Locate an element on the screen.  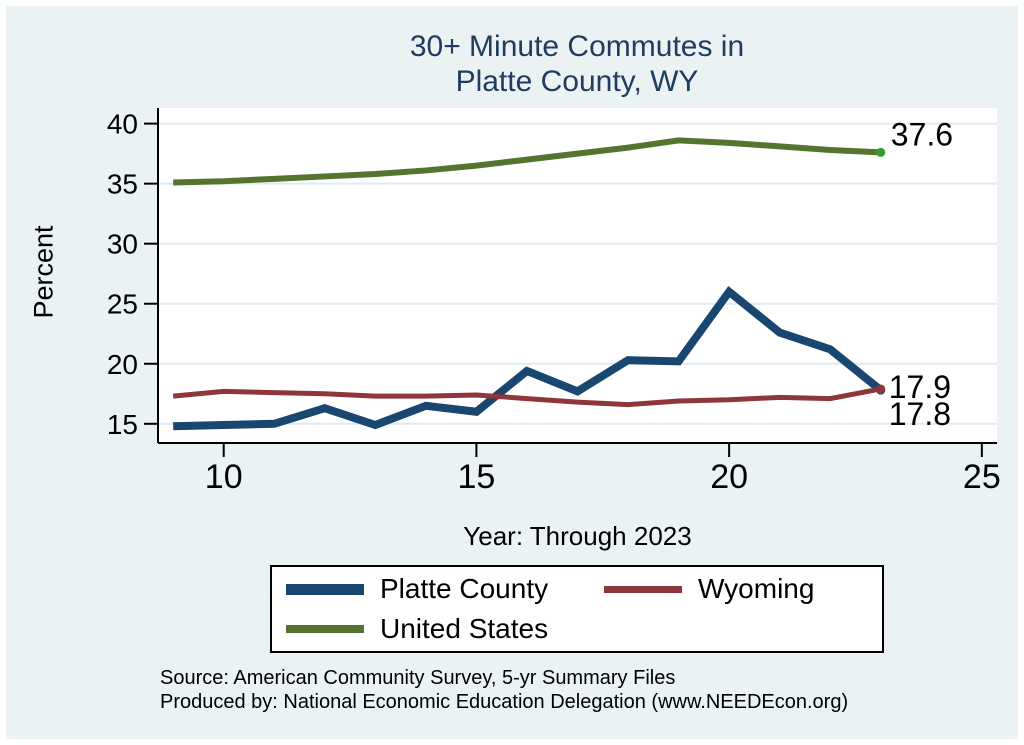
series-end-label-united-states: 37.6 is located at coordinates (922, 134).